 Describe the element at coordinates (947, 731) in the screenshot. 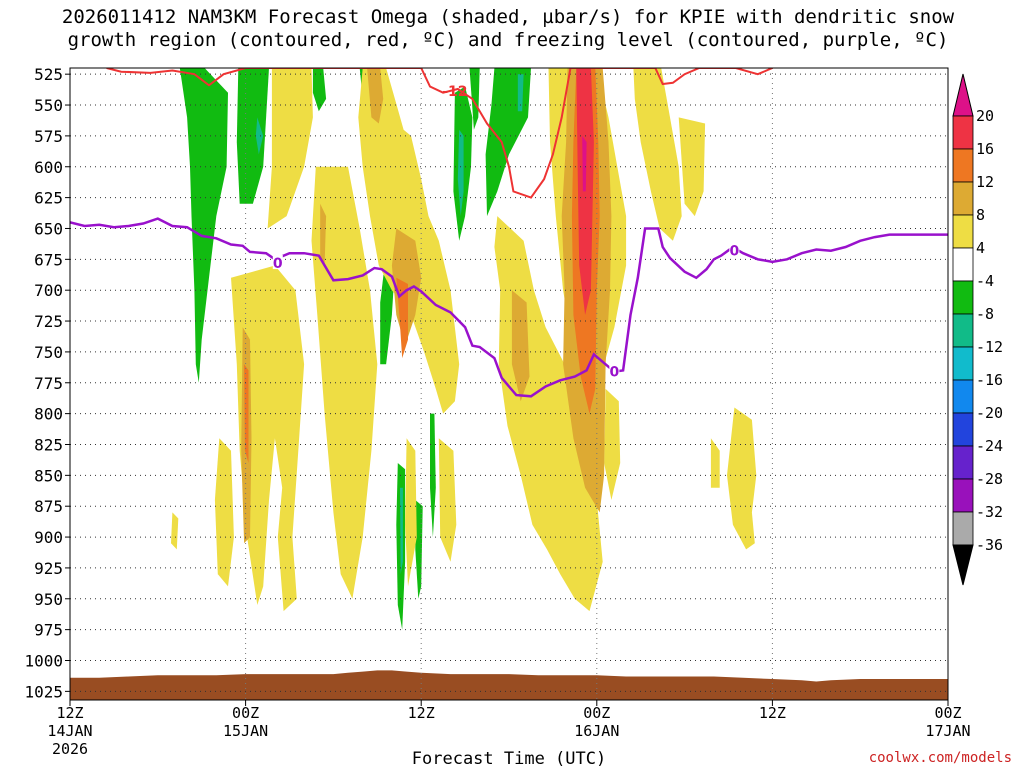

I see `x-tick-label-60-2: 17JAN` at that location.